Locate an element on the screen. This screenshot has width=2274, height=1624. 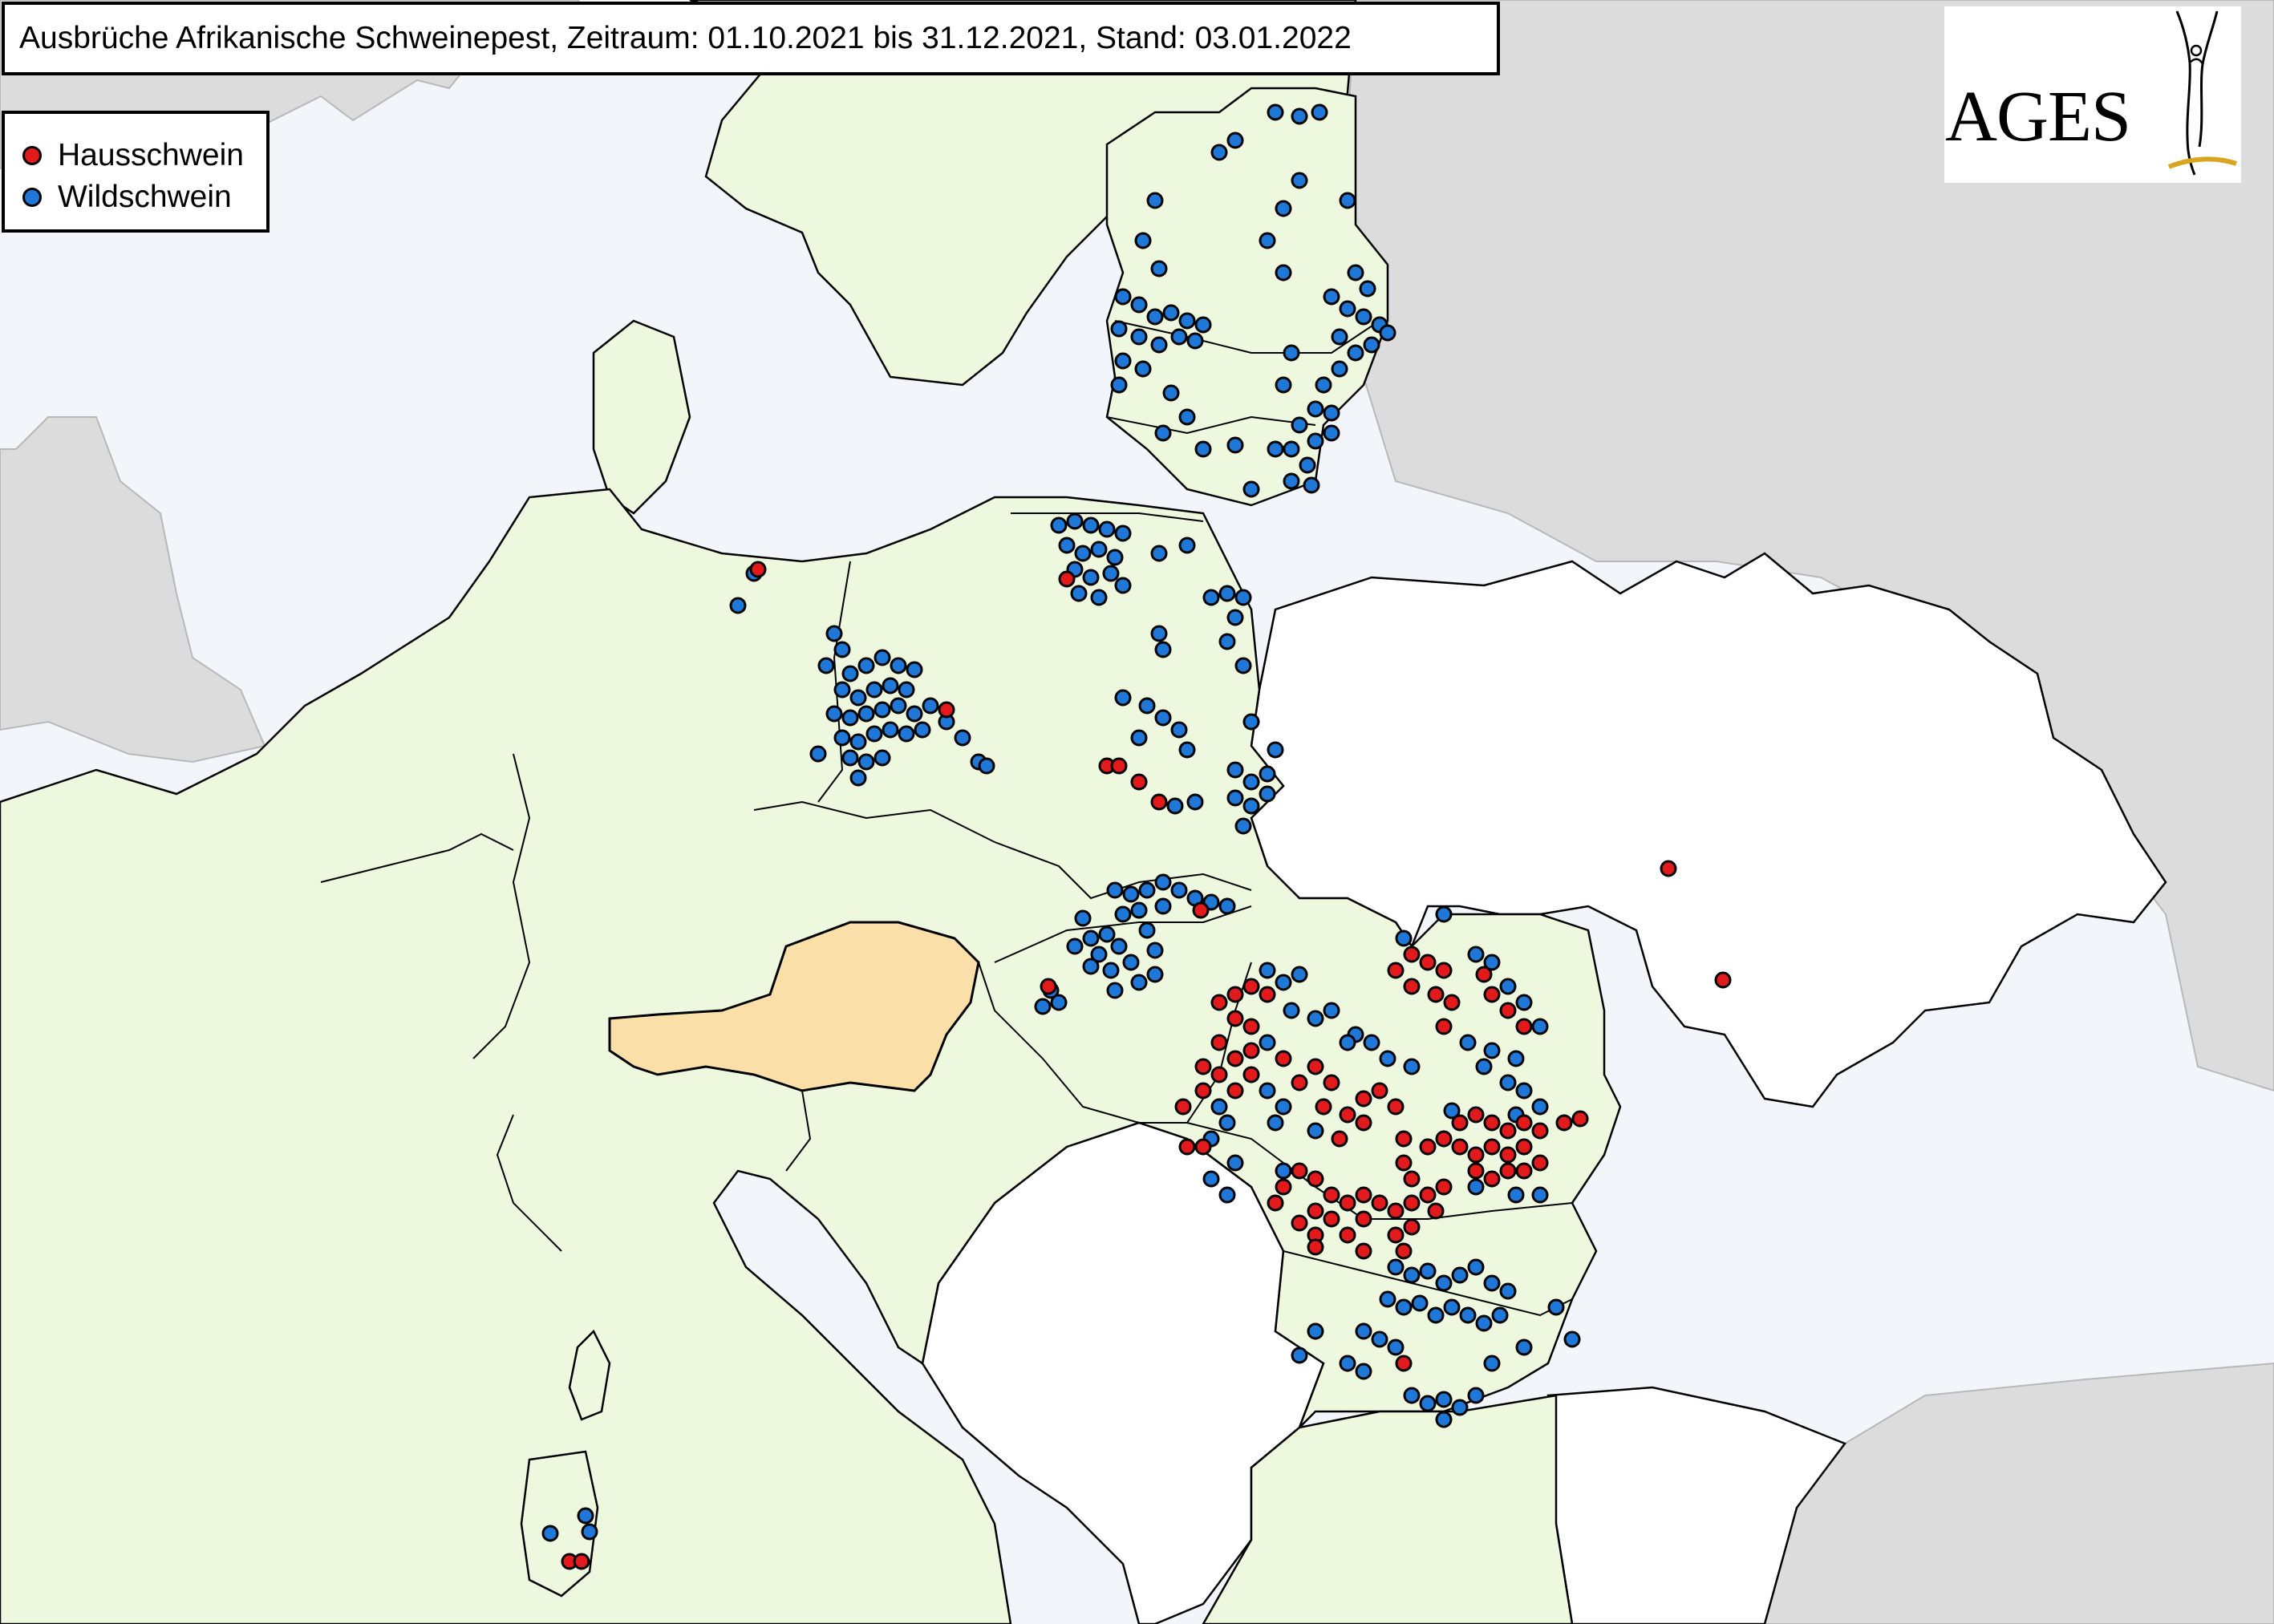
legend: Hausschwein Wildschwein is located at coordinates (136, 172).